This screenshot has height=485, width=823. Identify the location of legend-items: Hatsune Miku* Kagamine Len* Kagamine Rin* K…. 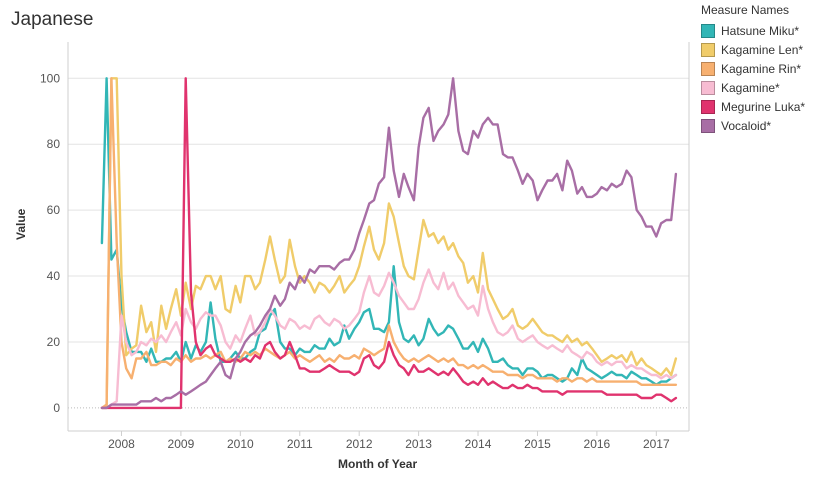
(762, 78).